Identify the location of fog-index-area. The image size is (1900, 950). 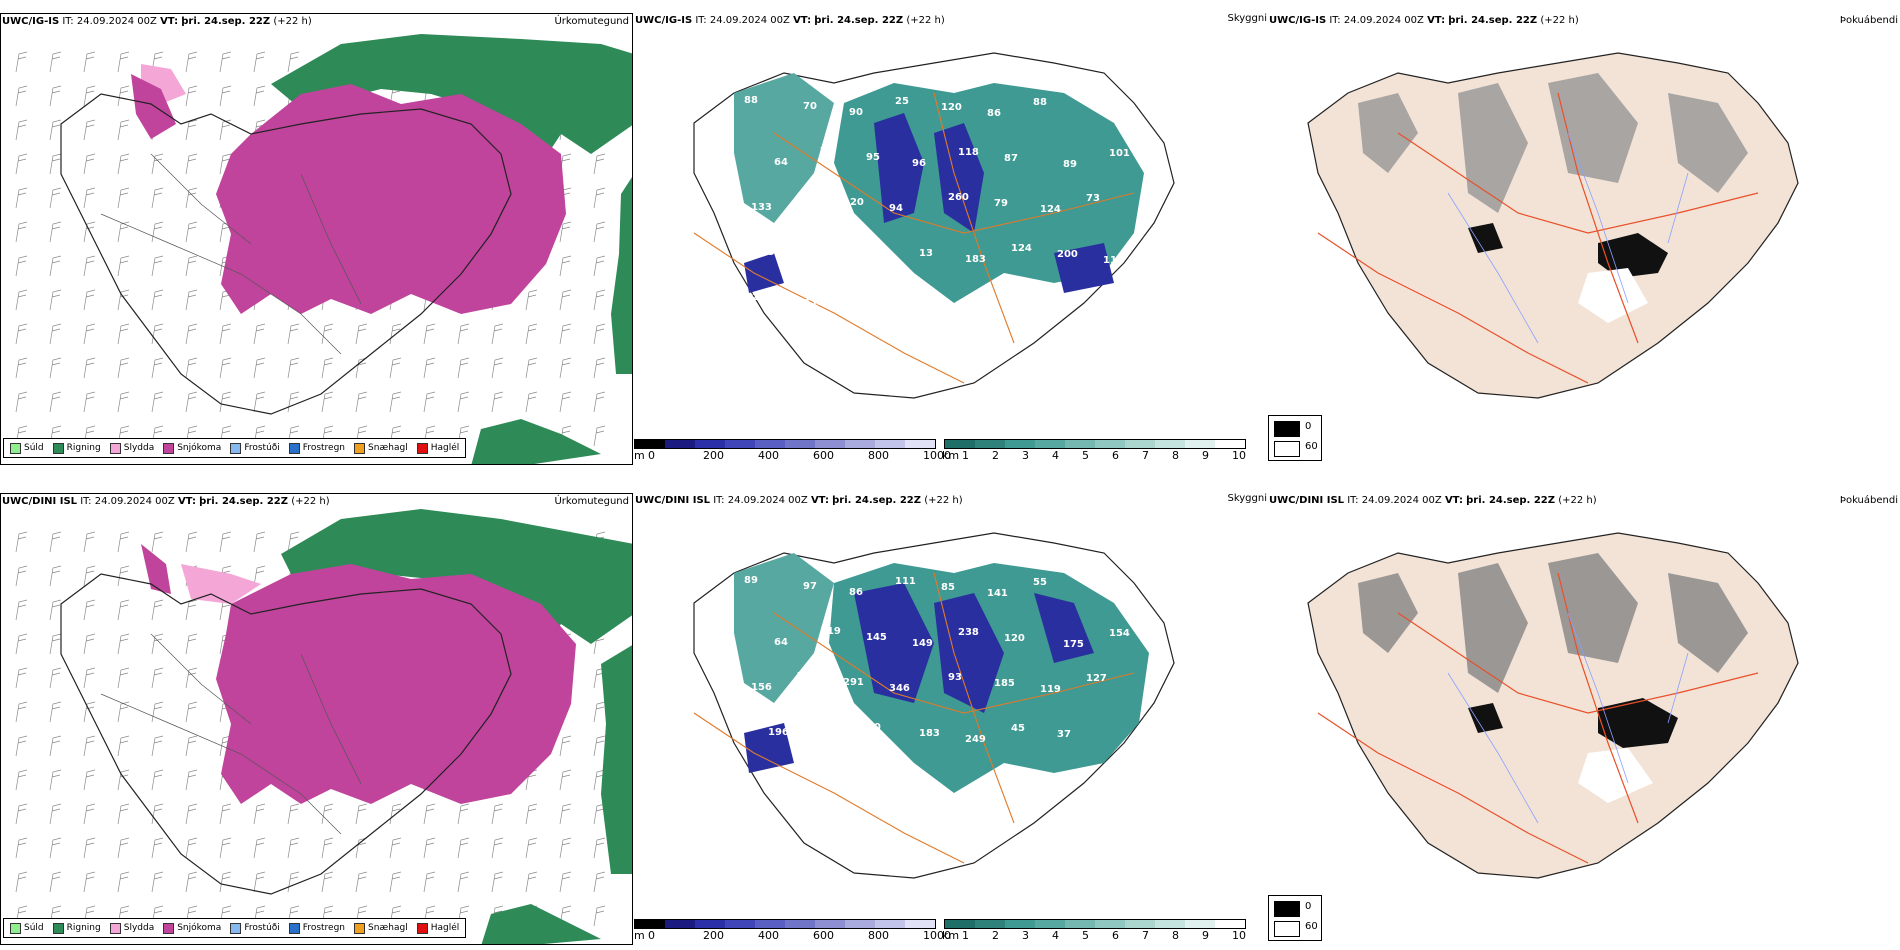
(1553, 143).